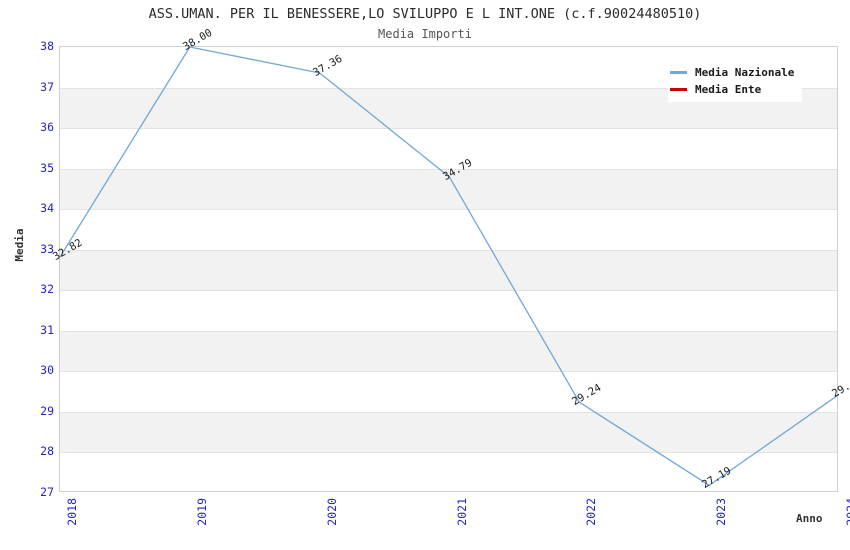 Image resolution: width=850 pixels, height=550 pixels. I want to click on chart-subtitle: Media Importi, so click(425, 34).